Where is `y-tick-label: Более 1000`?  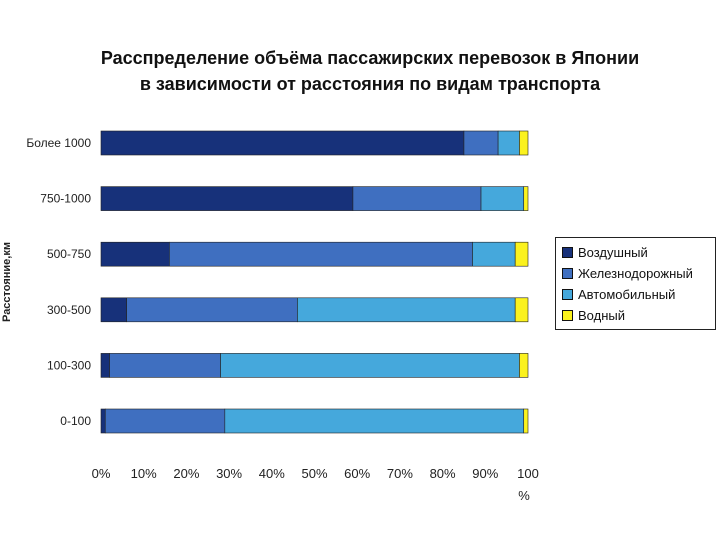
y-tick-label: Более 1000 is located at coordinates (58, 143).